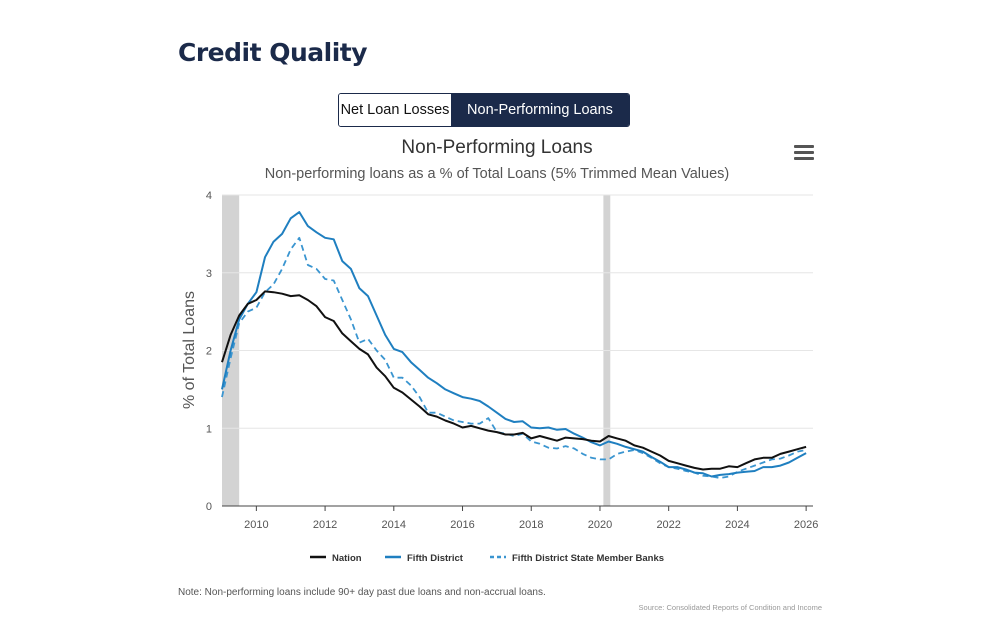 The image size is (1000, 640). I want to click on legend-item-label: Fifth District State Member Banks, so click(588, 558).